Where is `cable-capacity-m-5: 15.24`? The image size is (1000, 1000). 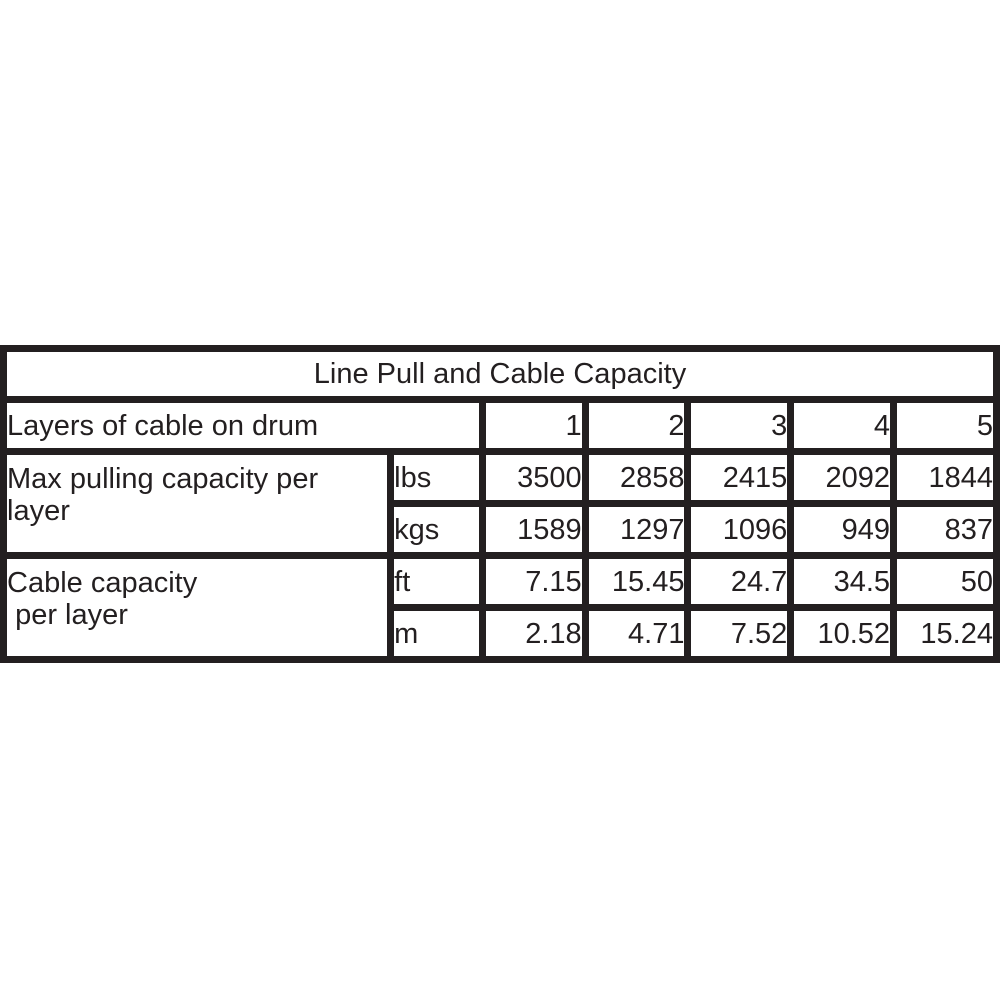
cable-capacity-m-5: 15.24 is located at coordinates (945, 633).